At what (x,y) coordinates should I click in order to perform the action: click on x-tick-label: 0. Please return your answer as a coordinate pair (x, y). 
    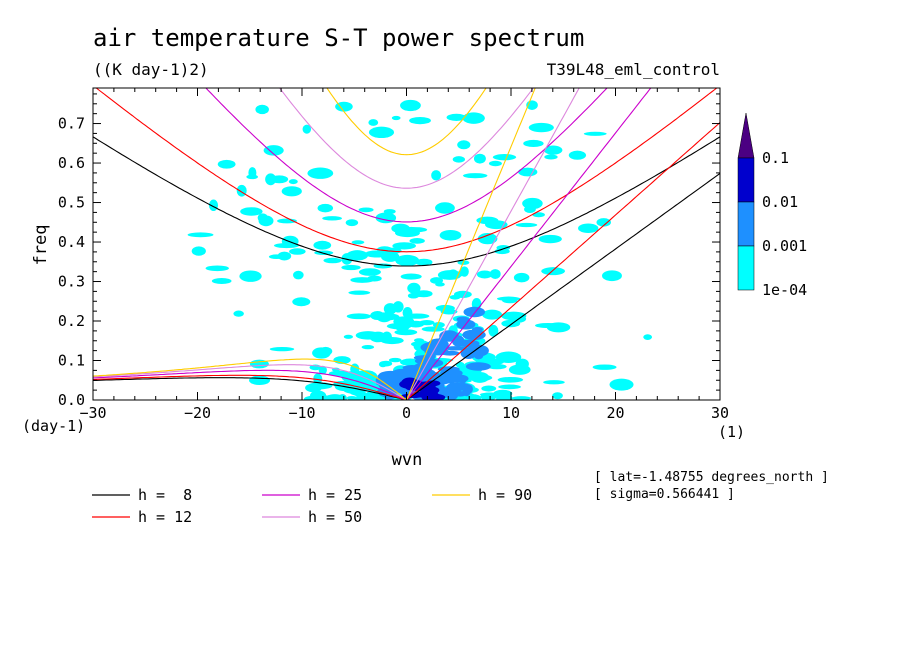
    Looking at the image, I should click on (406, 413).